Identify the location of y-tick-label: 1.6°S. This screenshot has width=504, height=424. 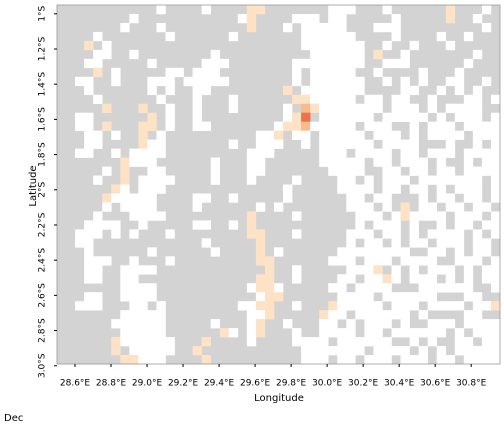
(43, 119).